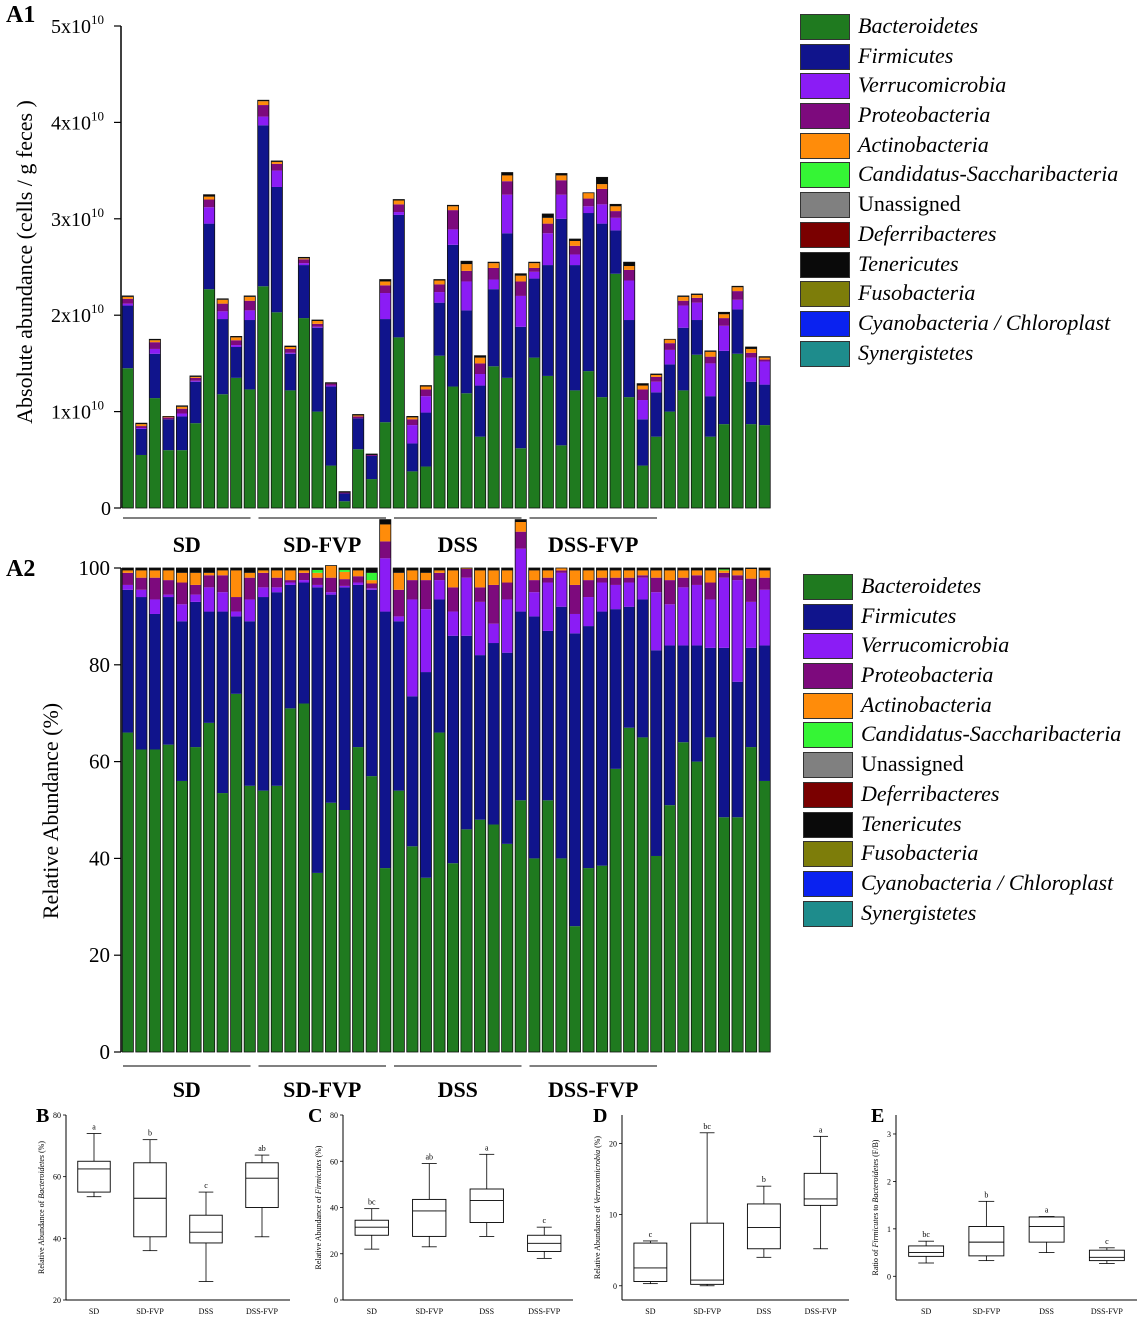  Describe the element at coordinates (390, 1083) in the screenshot. I see `panel-a2-group-labels: SD SD-FVP DSS DSS-FVP` at that location.